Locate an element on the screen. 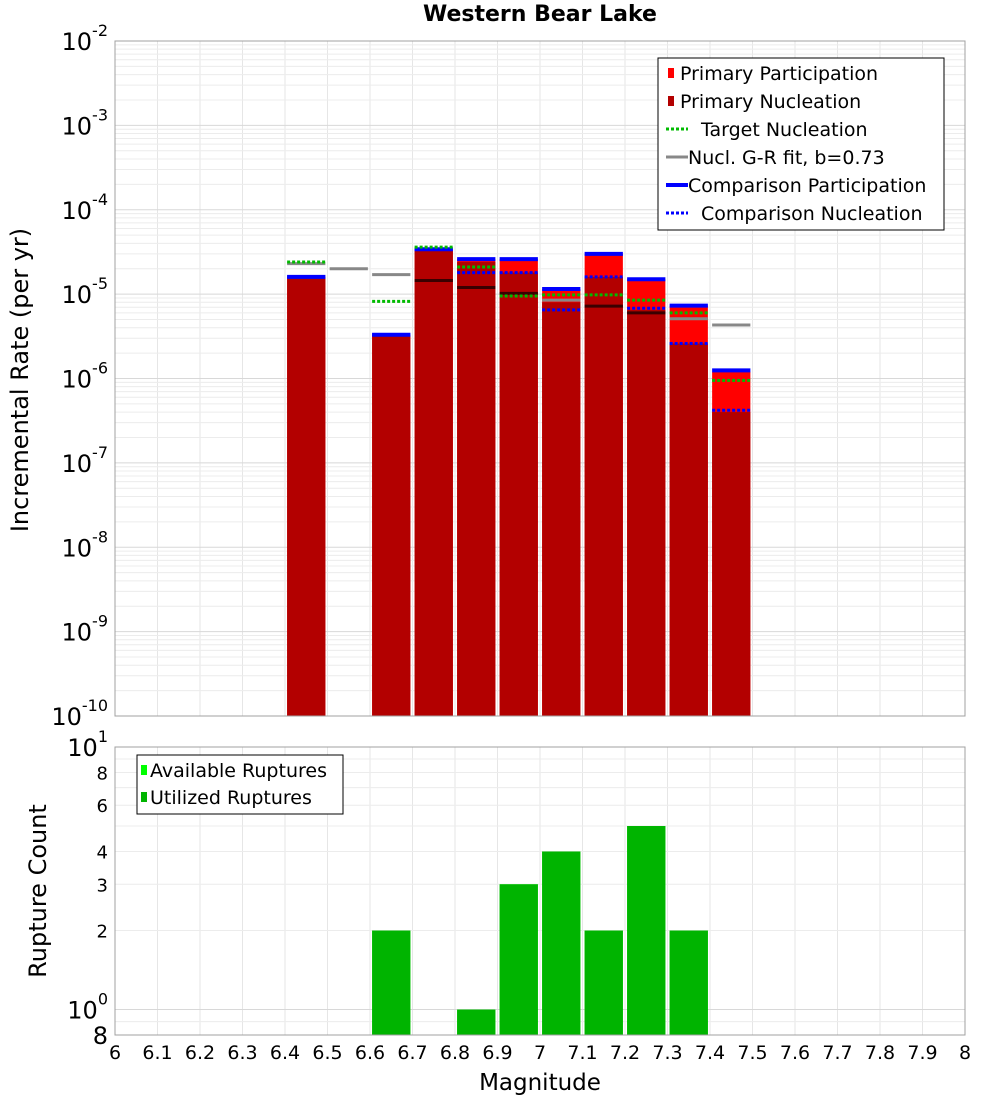 The image size is (1000, 1100). x-tick-label: 7.2 is located at coordinates (625, 1053).